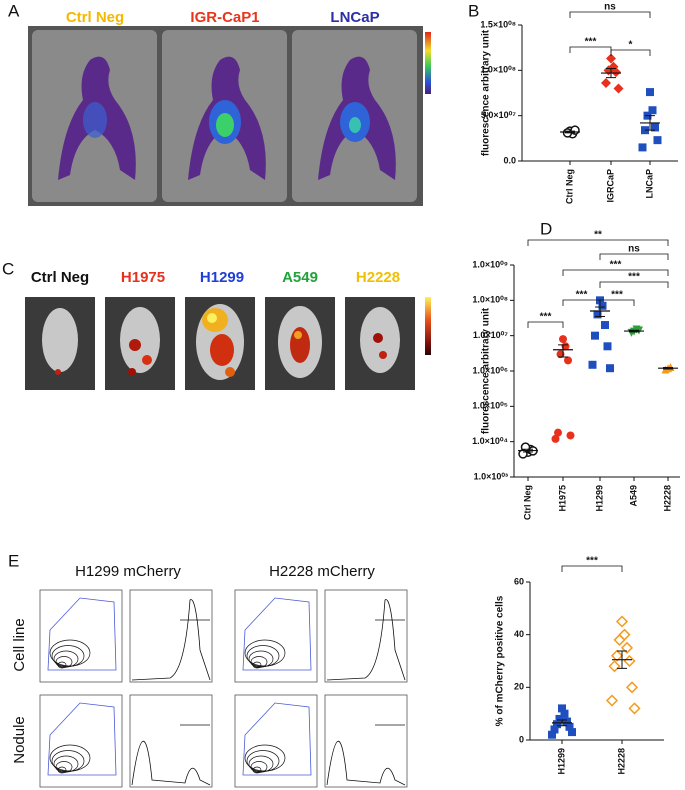 The height and width of the screenshot is (790, 685). I want to click on row-label: Cell line, so click(19, 644).